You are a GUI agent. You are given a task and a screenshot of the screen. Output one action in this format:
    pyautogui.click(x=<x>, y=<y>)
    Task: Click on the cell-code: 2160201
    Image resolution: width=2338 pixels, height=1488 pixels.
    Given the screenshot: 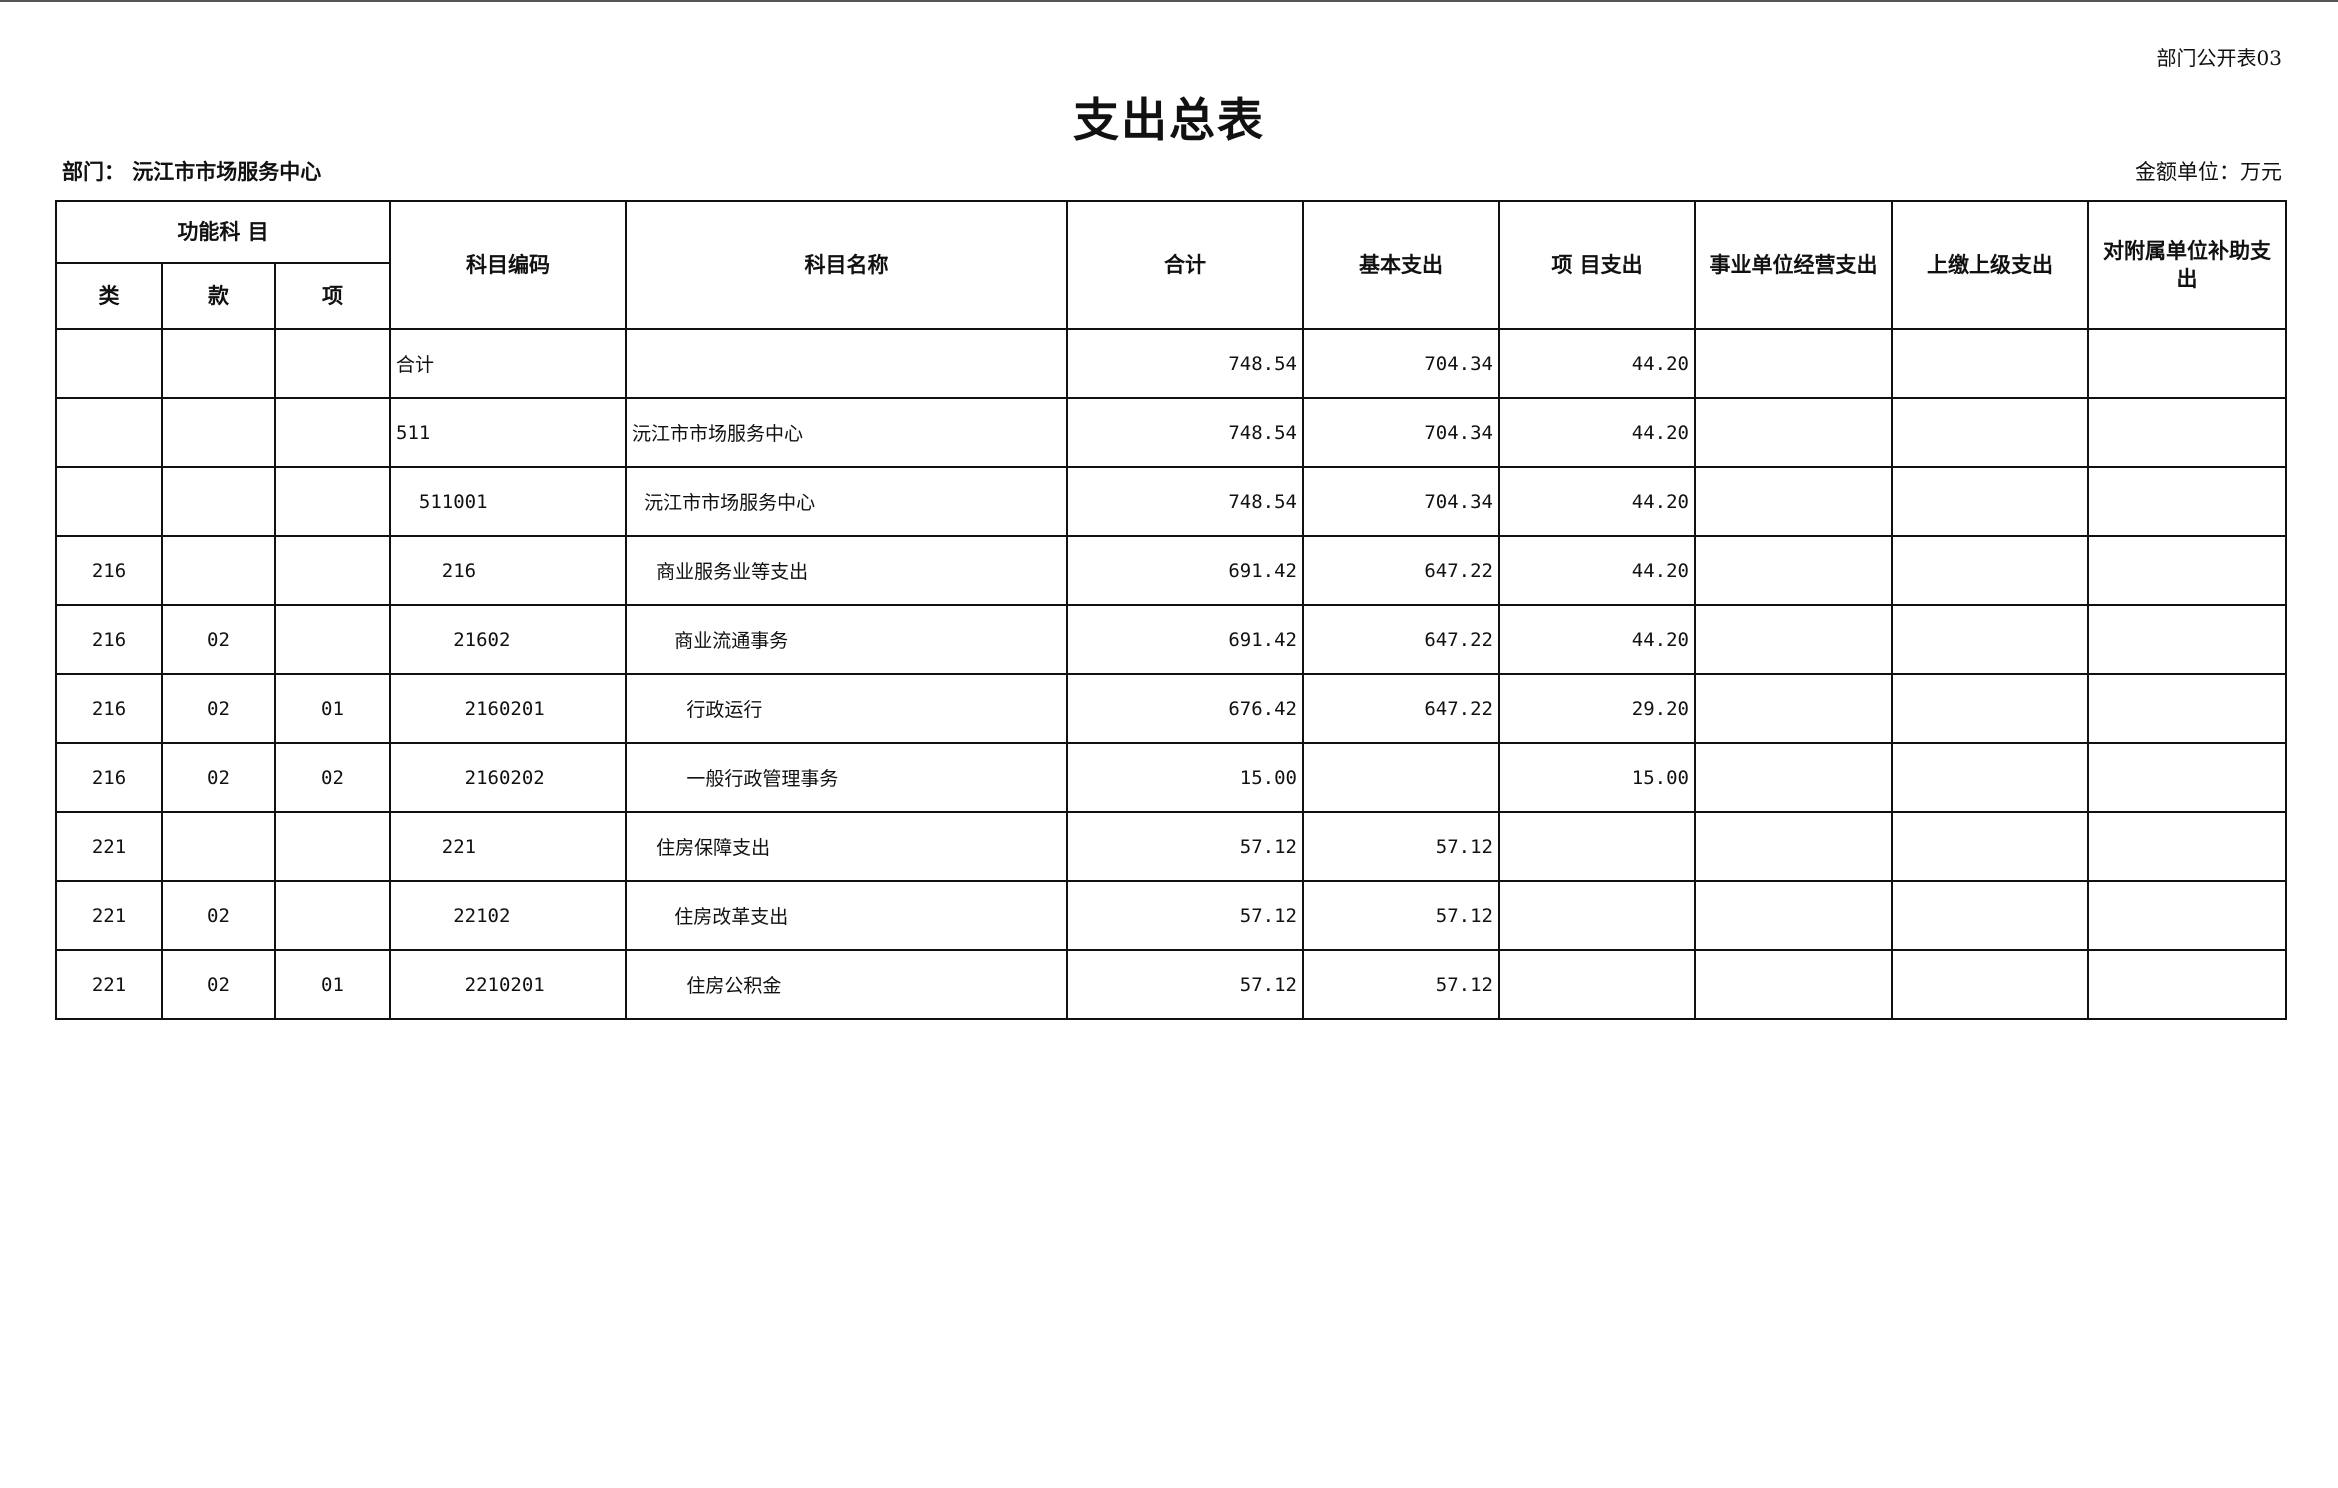 What is the action you would take?
    pyautogui.click(x=508, y=708)
    